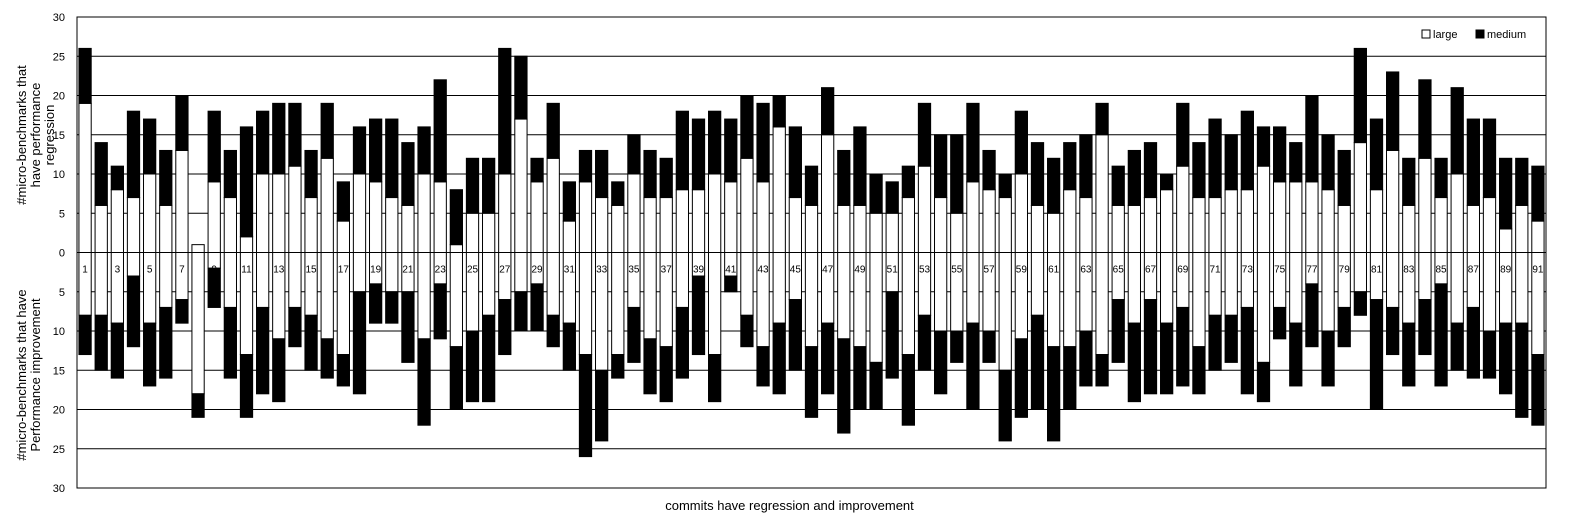  I want to click on x-tick-label: 81, so click(1377, 270).